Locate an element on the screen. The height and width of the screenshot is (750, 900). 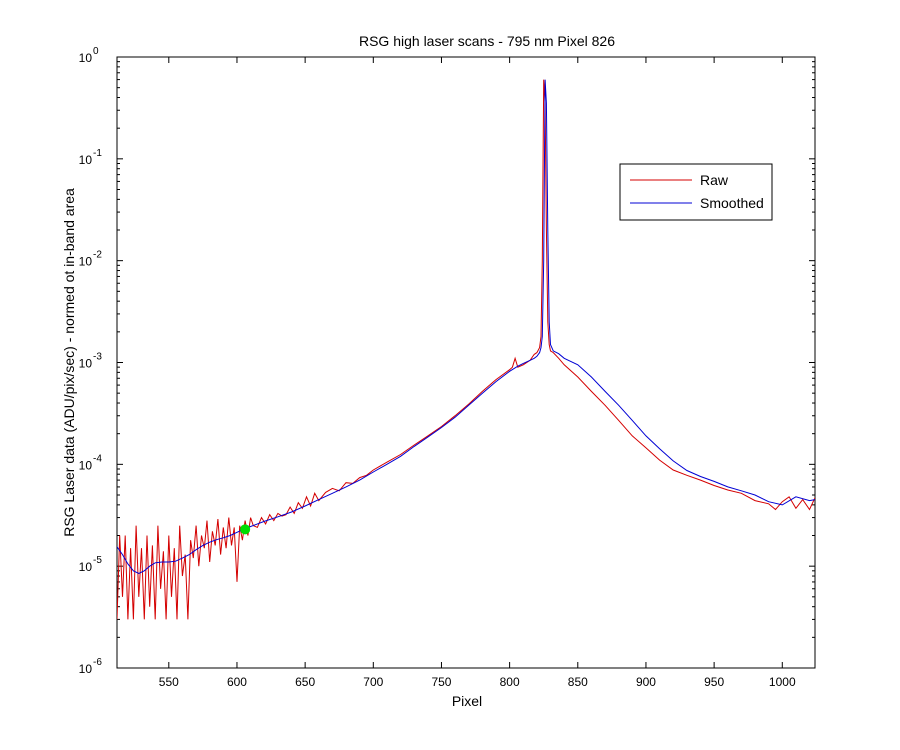
x-tick-label: 850 is located at coordinates (578, 682).